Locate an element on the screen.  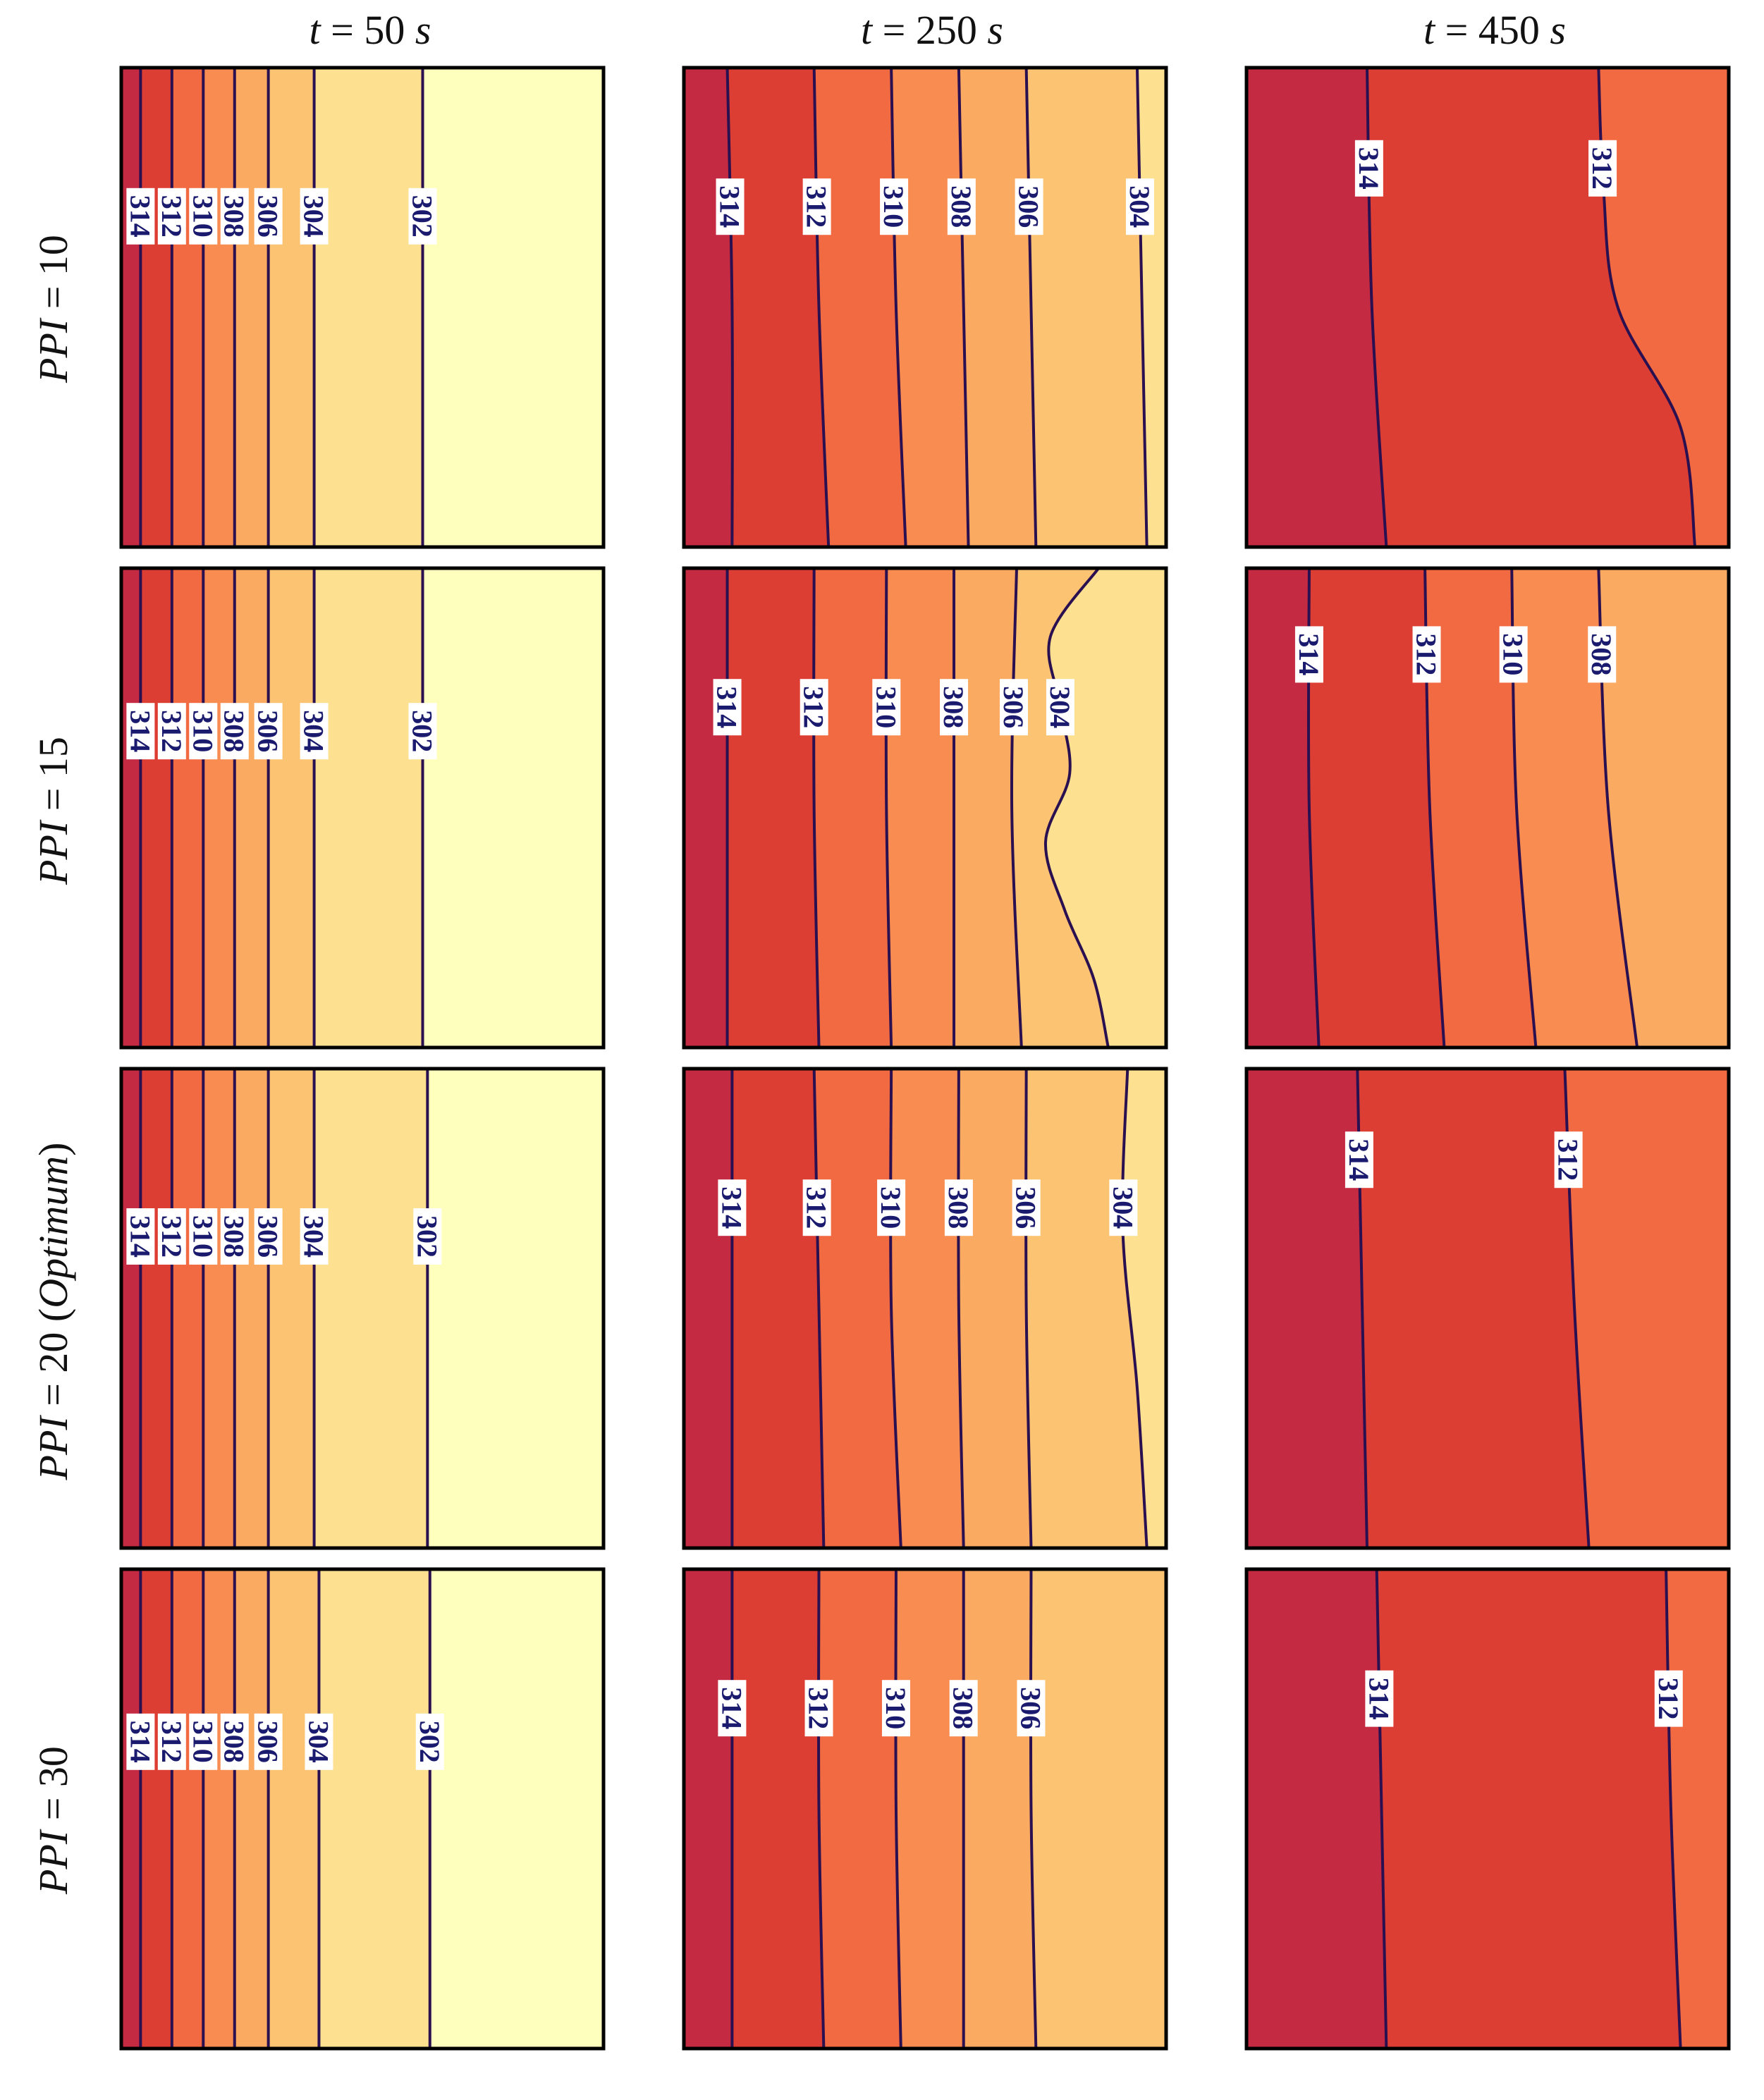
contour-label-text: 302 is located at coordinates (430, 1742).